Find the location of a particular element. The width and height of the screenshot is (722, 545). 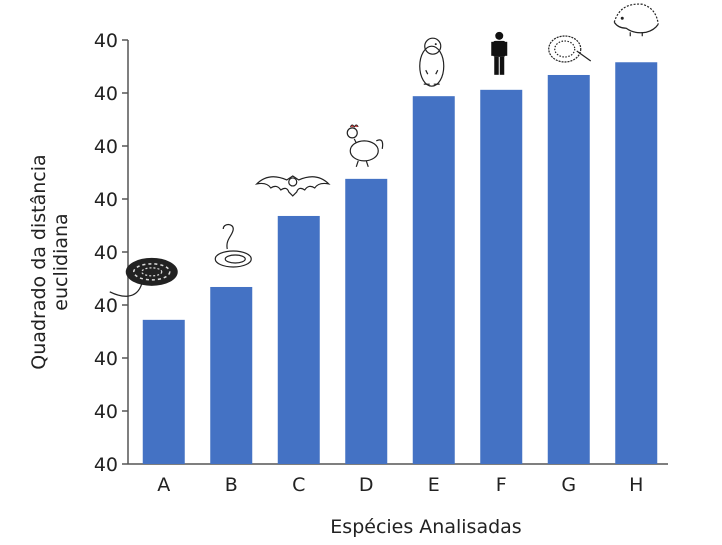

x-tick-label: F is located at coordinates (501, 485).